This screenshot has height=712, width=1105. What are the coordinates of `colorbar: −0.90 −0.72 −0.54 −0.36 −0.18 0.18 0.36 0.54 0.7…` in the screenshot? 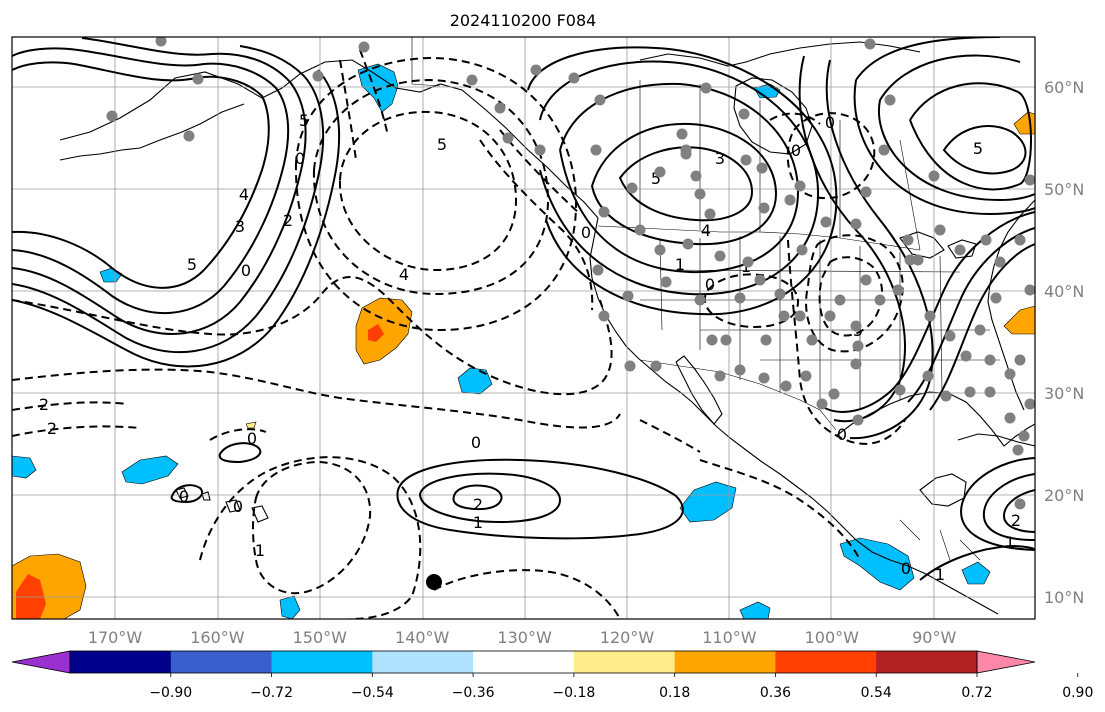 It's located at (552, 675).